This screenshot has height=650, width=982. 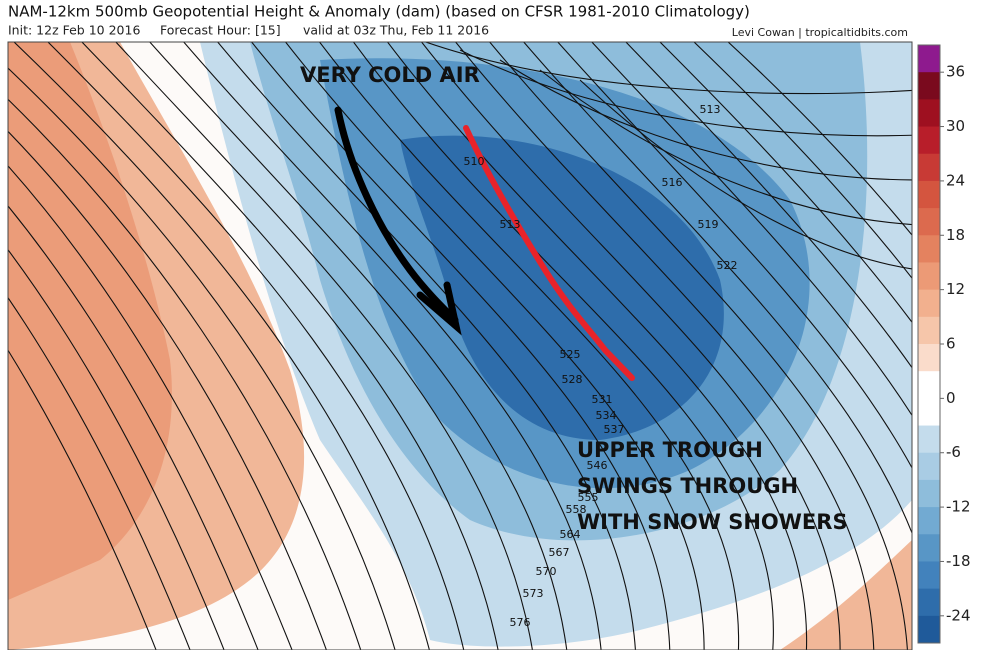 What do you see at coordinates (712, 522) in the screenshot?
I see `annotation-line: WITH SNOW SHOWERS` at bounding box center [712, 522].